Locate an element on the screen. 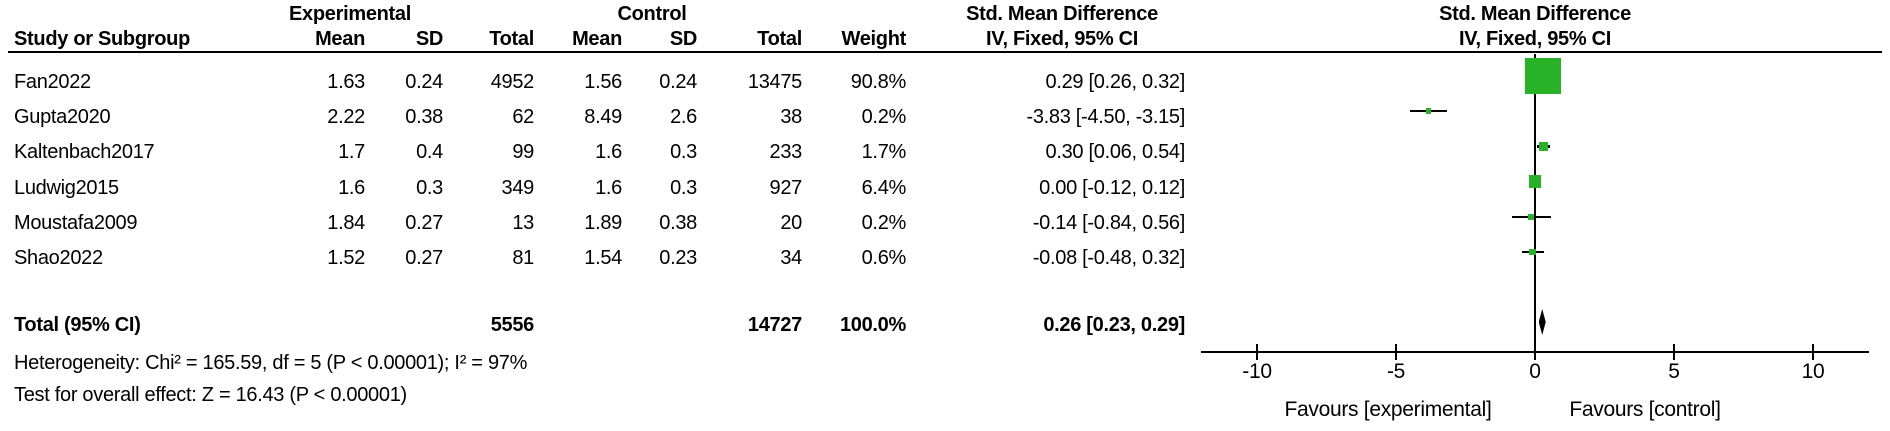 The image size is (1890, 431). group-header-control: Control is located at coordinates (652, 14).